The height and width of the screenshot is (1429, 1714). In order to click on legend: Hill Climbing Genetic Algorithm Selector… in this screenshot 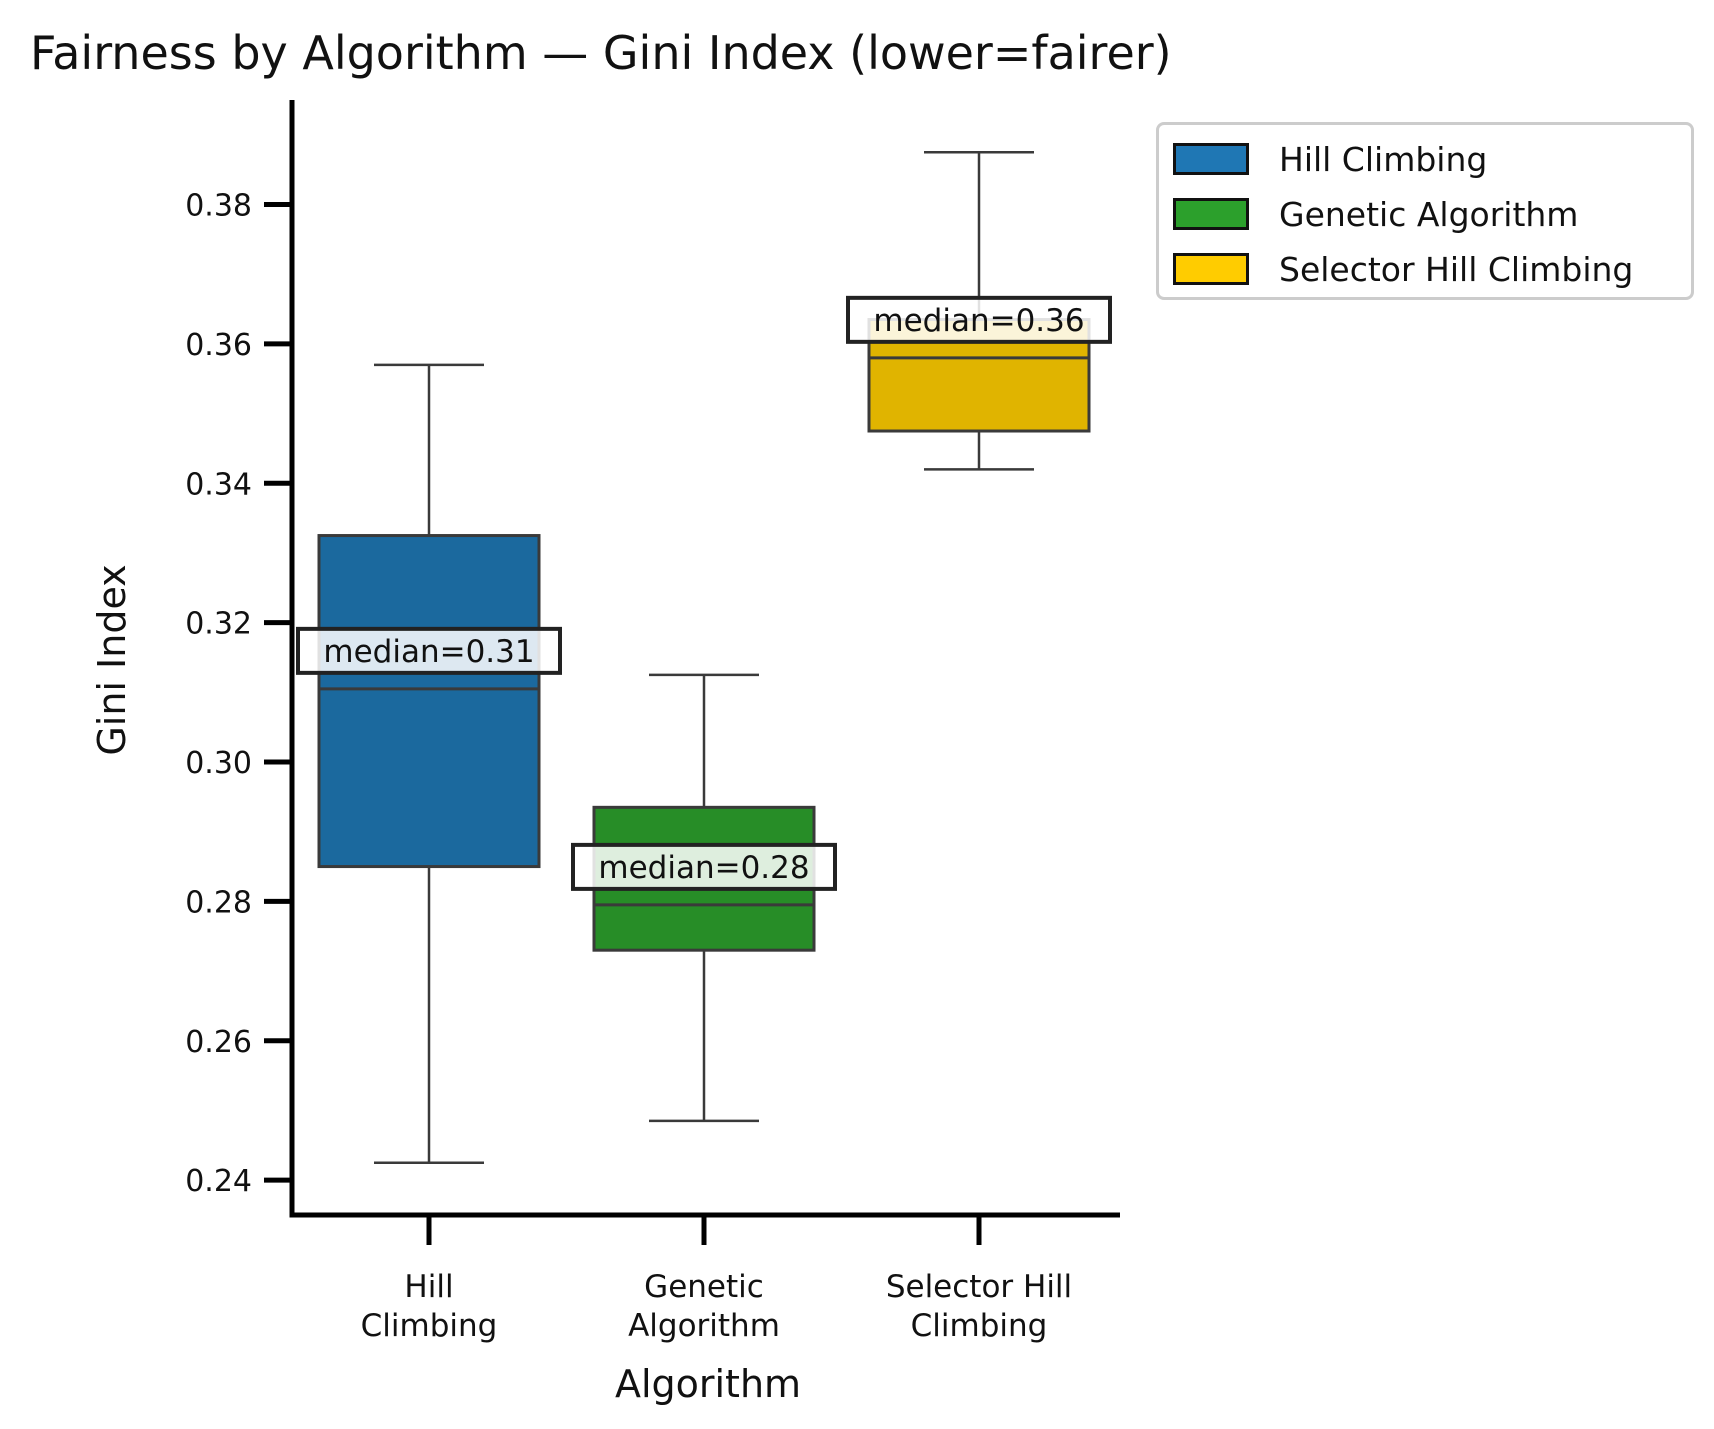, I will do `click(1425, 211)`.